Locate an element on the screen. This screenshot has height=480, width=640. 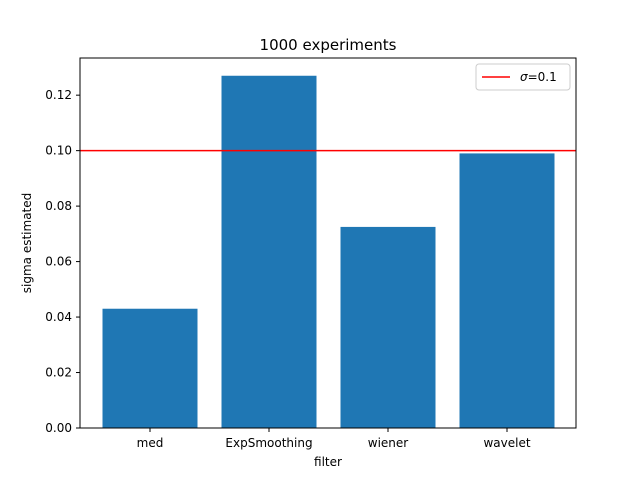
y-tick-label: 0.08 is located at coordinates (58, 206).